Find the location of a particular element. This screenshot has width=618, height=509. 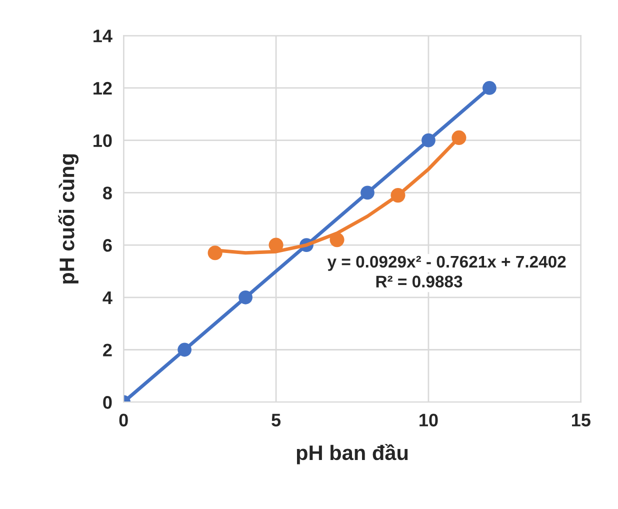

y-axis-title: pH cuối cùng is located at coordinates (68, 219).